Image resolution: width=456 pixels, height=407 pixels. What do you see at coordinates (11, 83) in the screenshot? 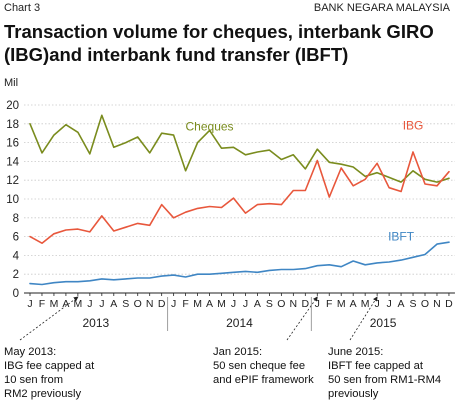
I see `y-axis-unit-label: Mil` at bounding box center [11, 83].